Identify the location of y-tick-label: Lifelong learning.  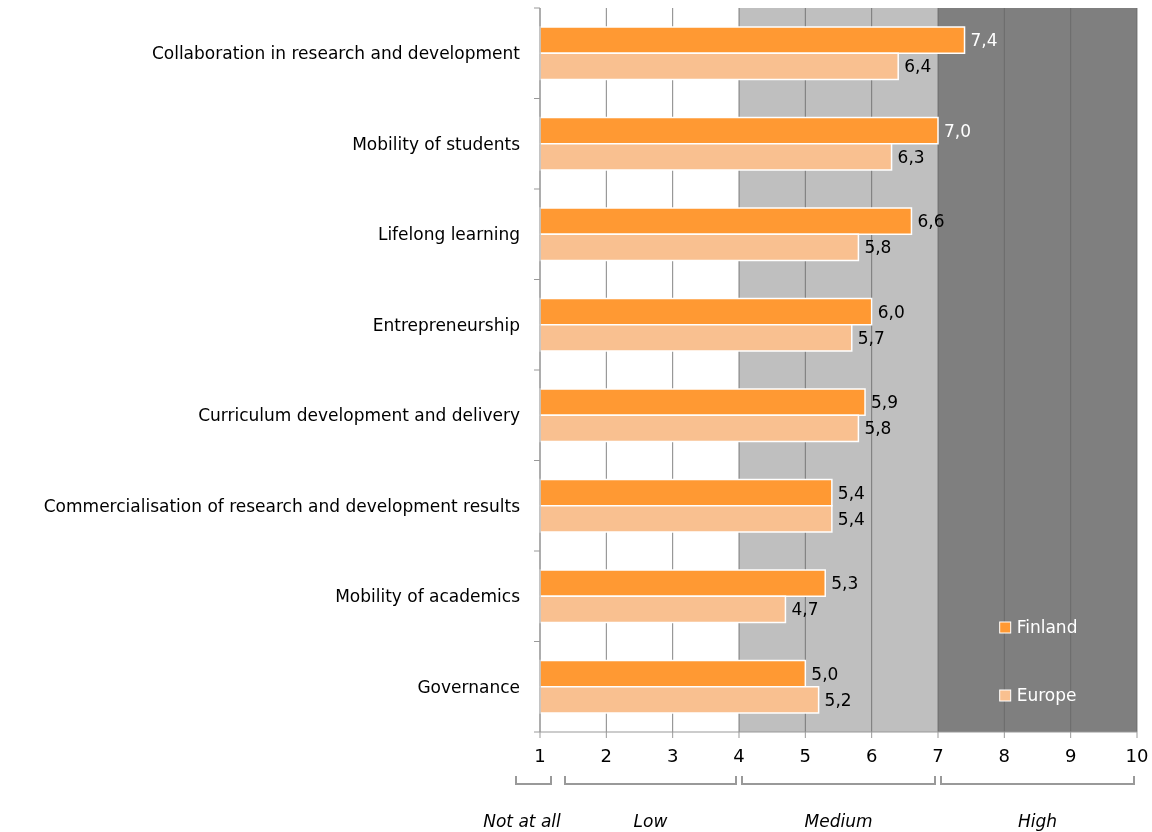
(448, 234).